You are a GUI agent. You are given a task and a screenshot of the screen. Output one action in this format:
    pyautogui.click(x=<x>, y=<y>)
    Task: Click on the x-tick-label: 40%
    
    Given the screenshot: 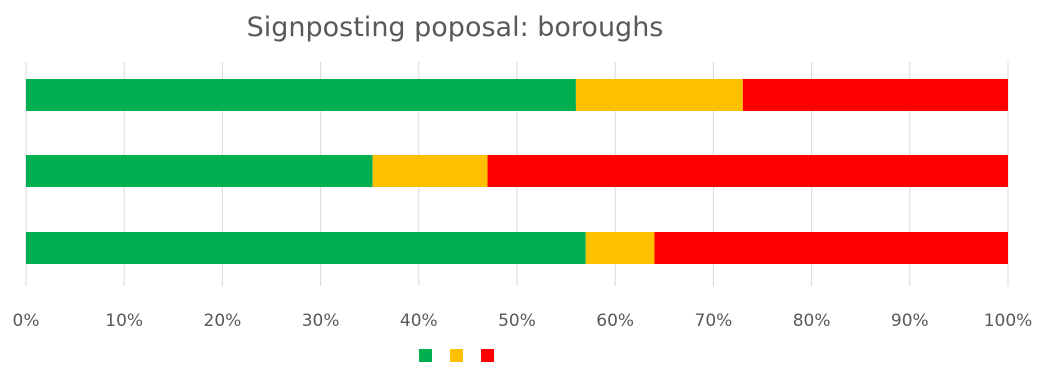 What is the action you would take?
    pyautogui.click(x=419, y=321)
    